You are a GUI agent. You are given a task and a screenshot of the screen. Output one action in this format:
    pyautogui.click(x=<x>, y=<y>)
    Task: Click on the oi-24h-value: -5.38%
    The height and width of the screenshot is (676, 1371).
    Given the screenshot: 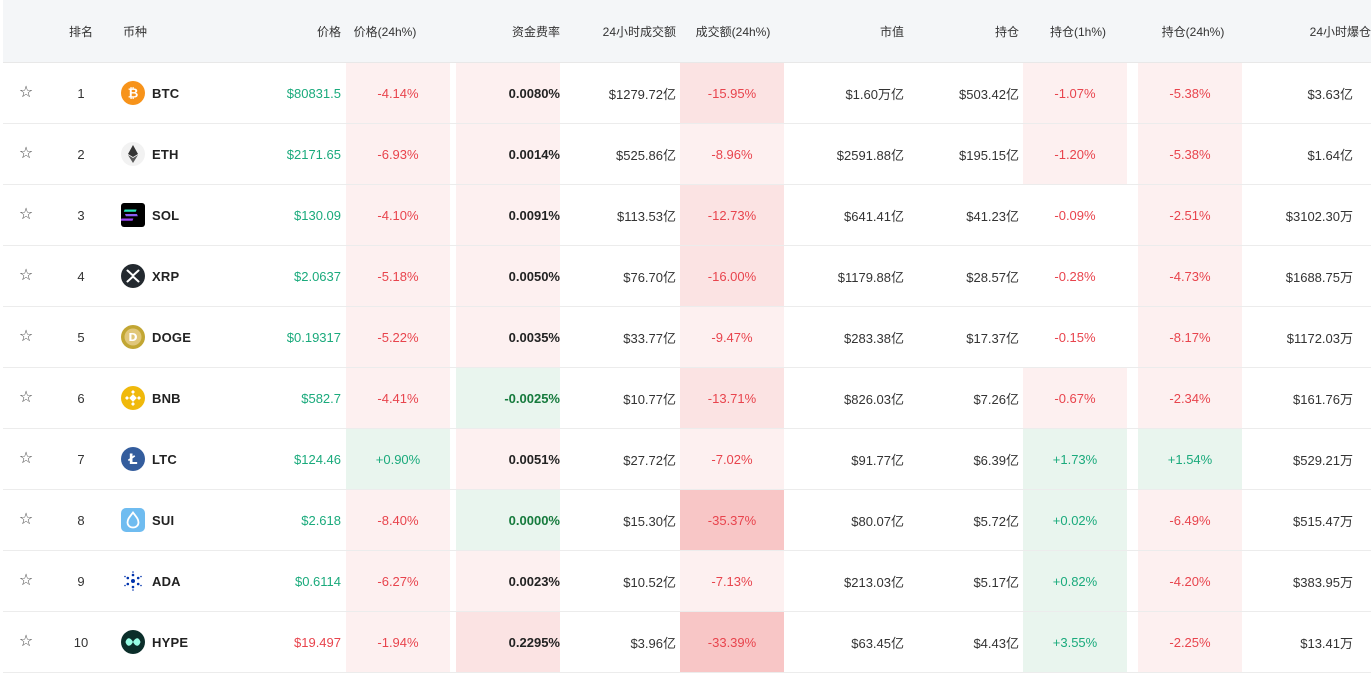 What is the action you would take?
    pyautogui.click(x=1190, y=93)
    